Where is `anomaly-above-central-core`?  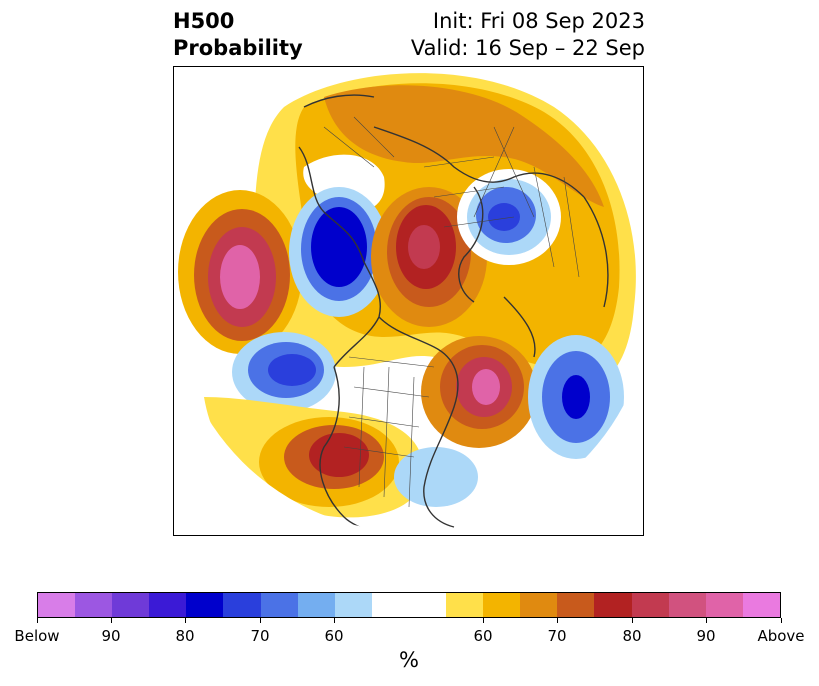
anomaly-above-central-core is located at coordinates (424, 247).